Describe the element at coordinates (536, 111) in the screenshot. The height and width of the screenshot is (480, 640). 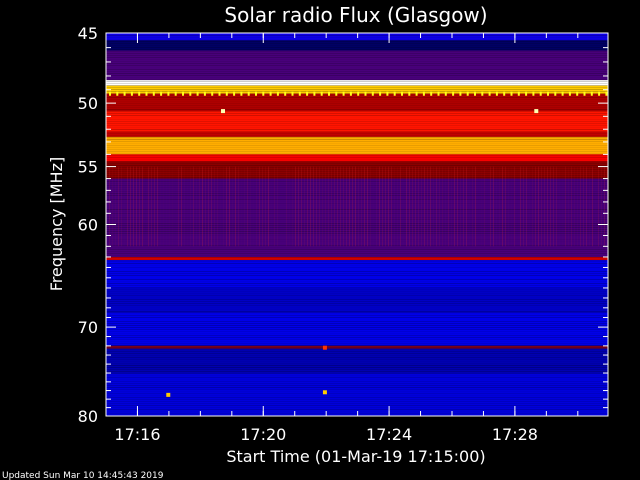
I see `burst-point` at that location.